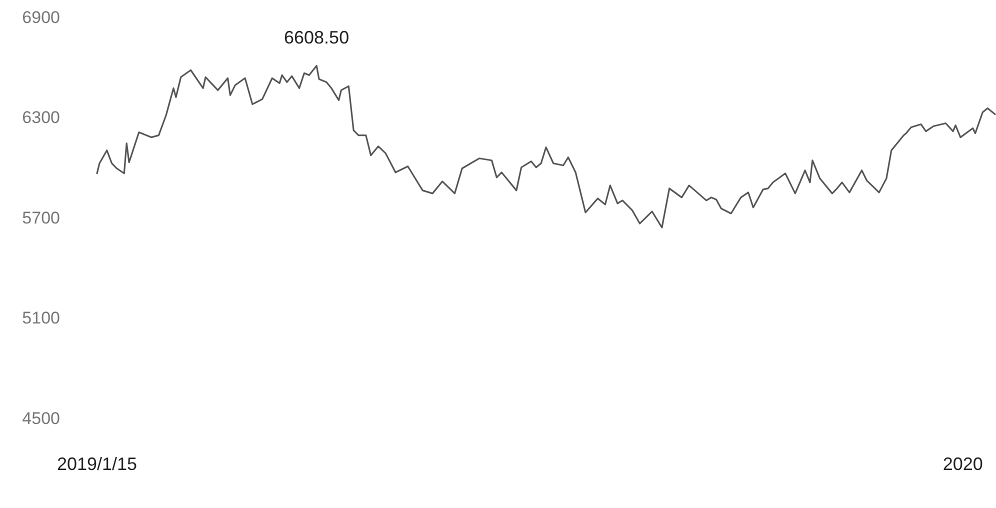  What do you see at coordinates (41, 318) in the screenshot?
I see `y-tick-label: 5100` at bounding box center [41, 318].